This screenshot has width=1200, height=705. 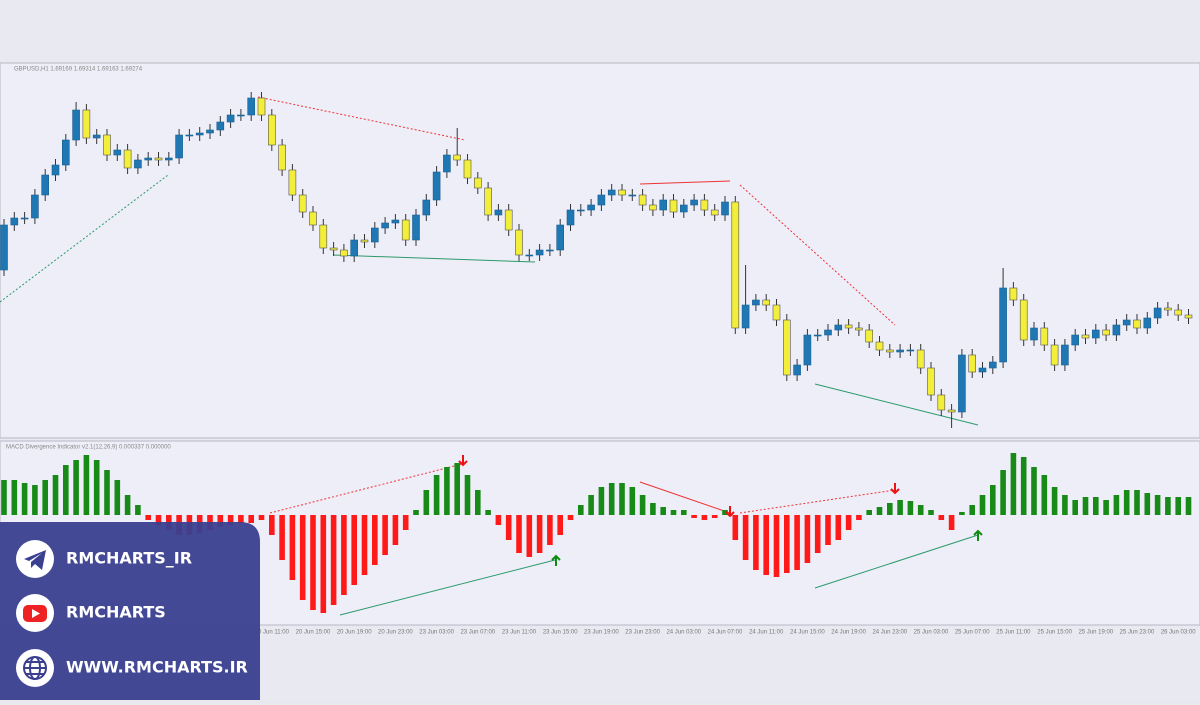 What do you see at coordinates (685, 182) in the screenshot?
I see `divergence-line` at bounding box center [685, 182].